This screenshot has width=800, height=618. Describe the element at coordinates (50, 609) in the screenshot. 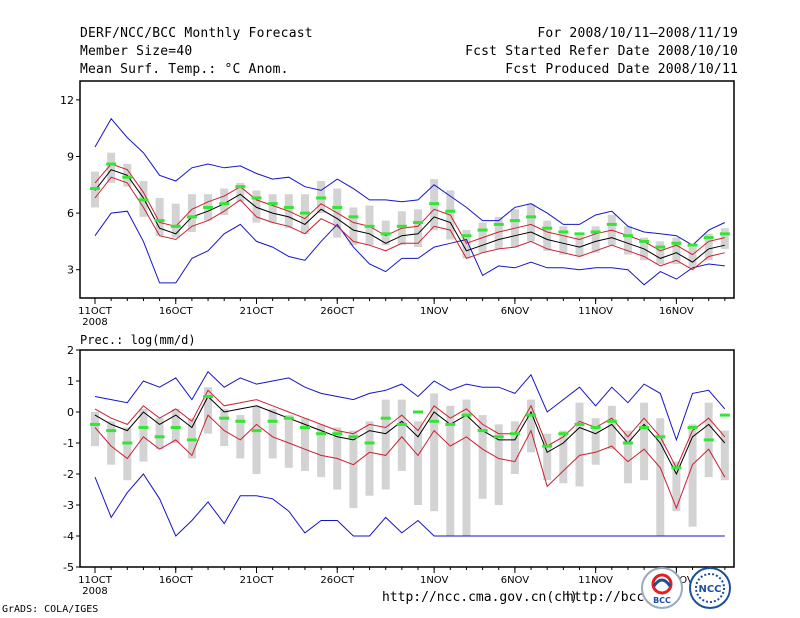

I see `grads-credit: GrADS: COLA/IGES` at that location.